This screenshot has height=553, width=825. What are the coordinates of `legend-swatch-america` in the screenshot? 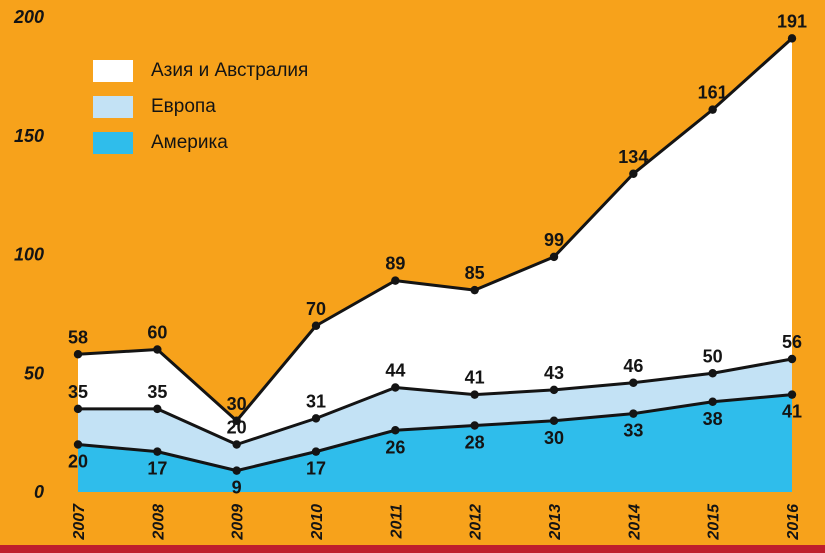 It's located at (113, 143).